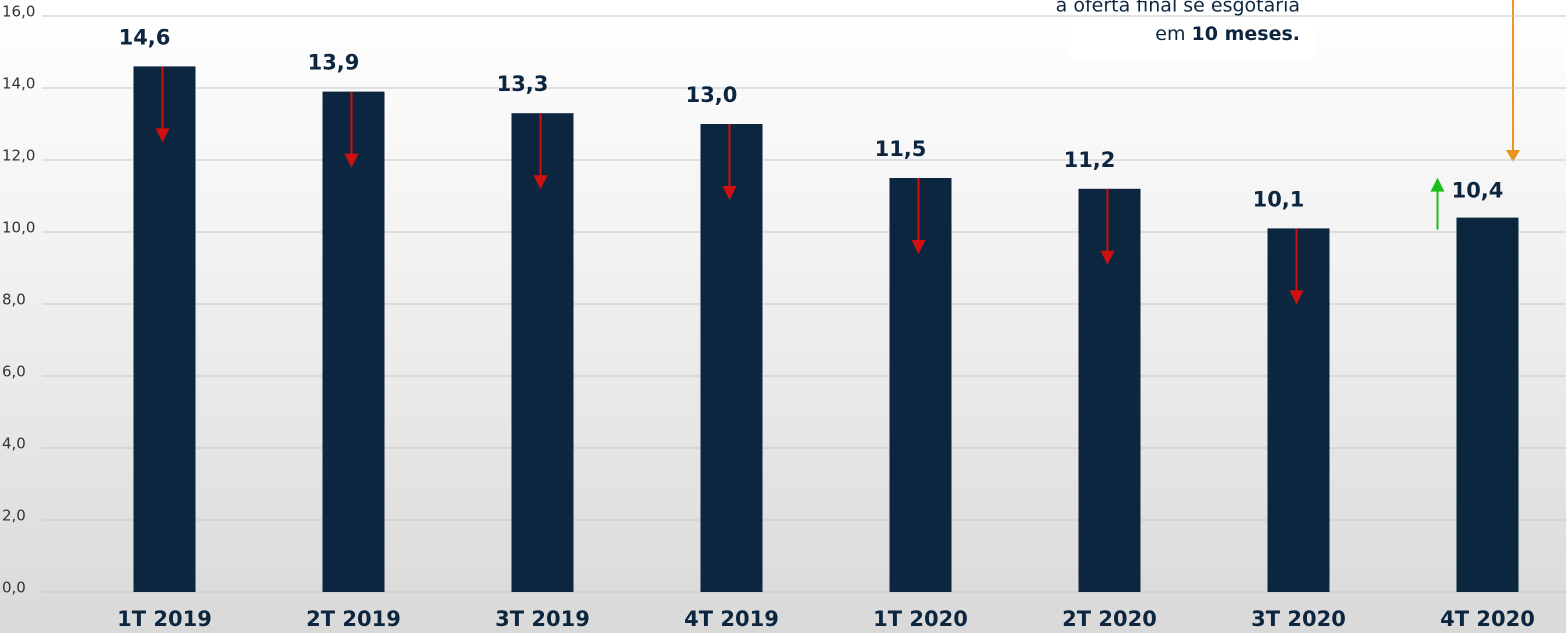 This screenshot has height=633, width=1566. What do you see at coordinates (14, 300) in the screenshot?
I see `y-tick-label: 8,0` at bounding box center [14, 300].